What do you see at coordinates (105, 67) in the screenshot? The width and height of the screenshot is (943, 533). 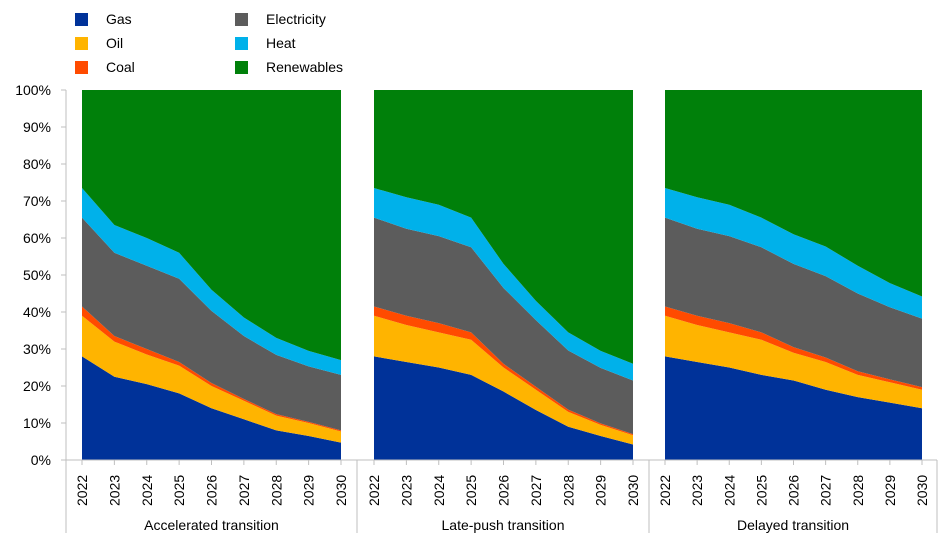 I see `legend-item-coal: Coal` at bounding box center [105, 67].